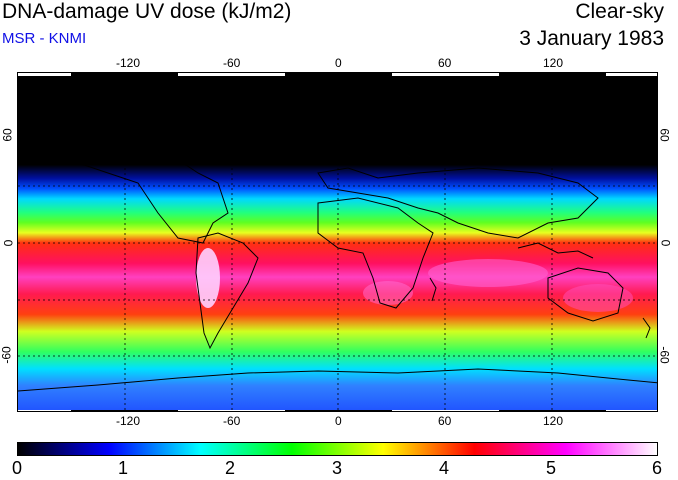  What do you see at coordinates (232, 421) in the screenshot?
I see `lon-tick-bottom: -60` at bounding box center [232, 421].